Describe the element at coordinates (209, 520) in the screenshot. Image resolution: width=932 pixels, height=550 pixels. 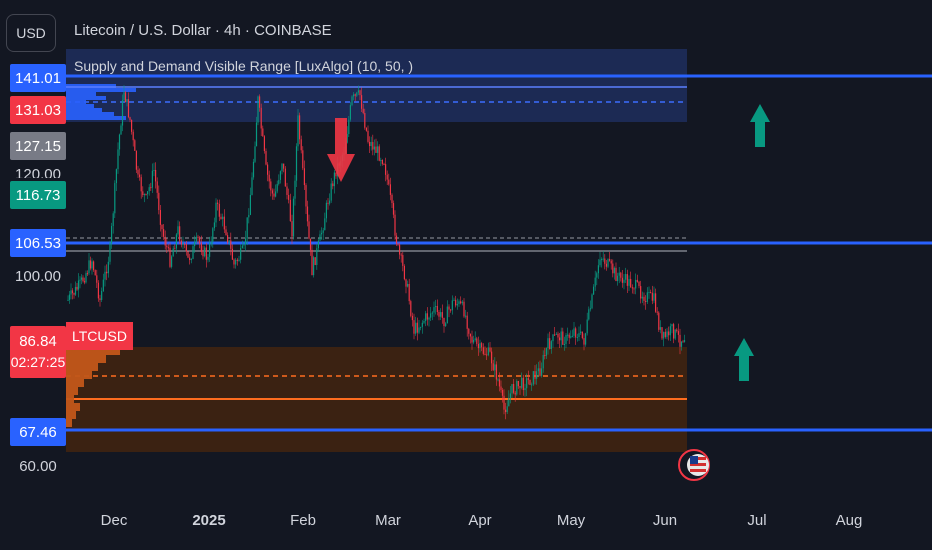
I see `time-axis-label: 2025` at that location.